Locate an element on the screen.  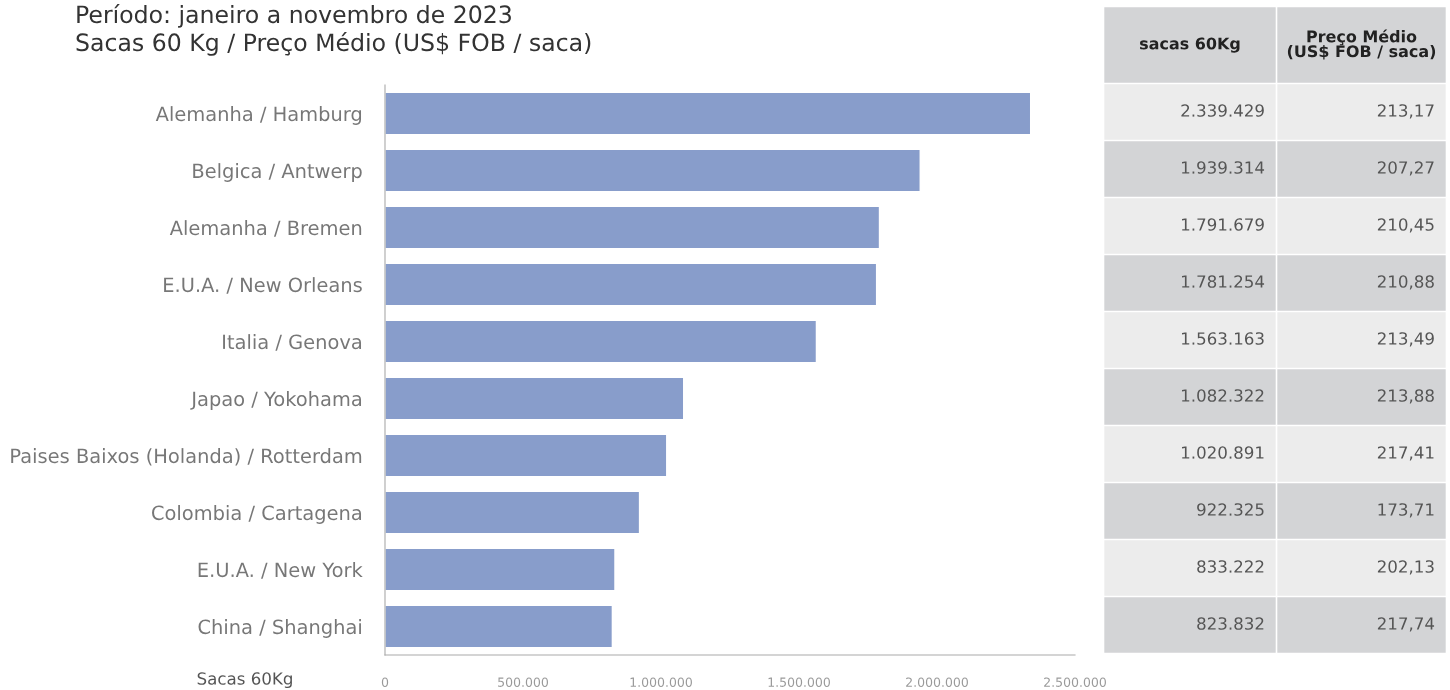
x-tick-label: 2.000.000 is located at coordinates (937, 682).